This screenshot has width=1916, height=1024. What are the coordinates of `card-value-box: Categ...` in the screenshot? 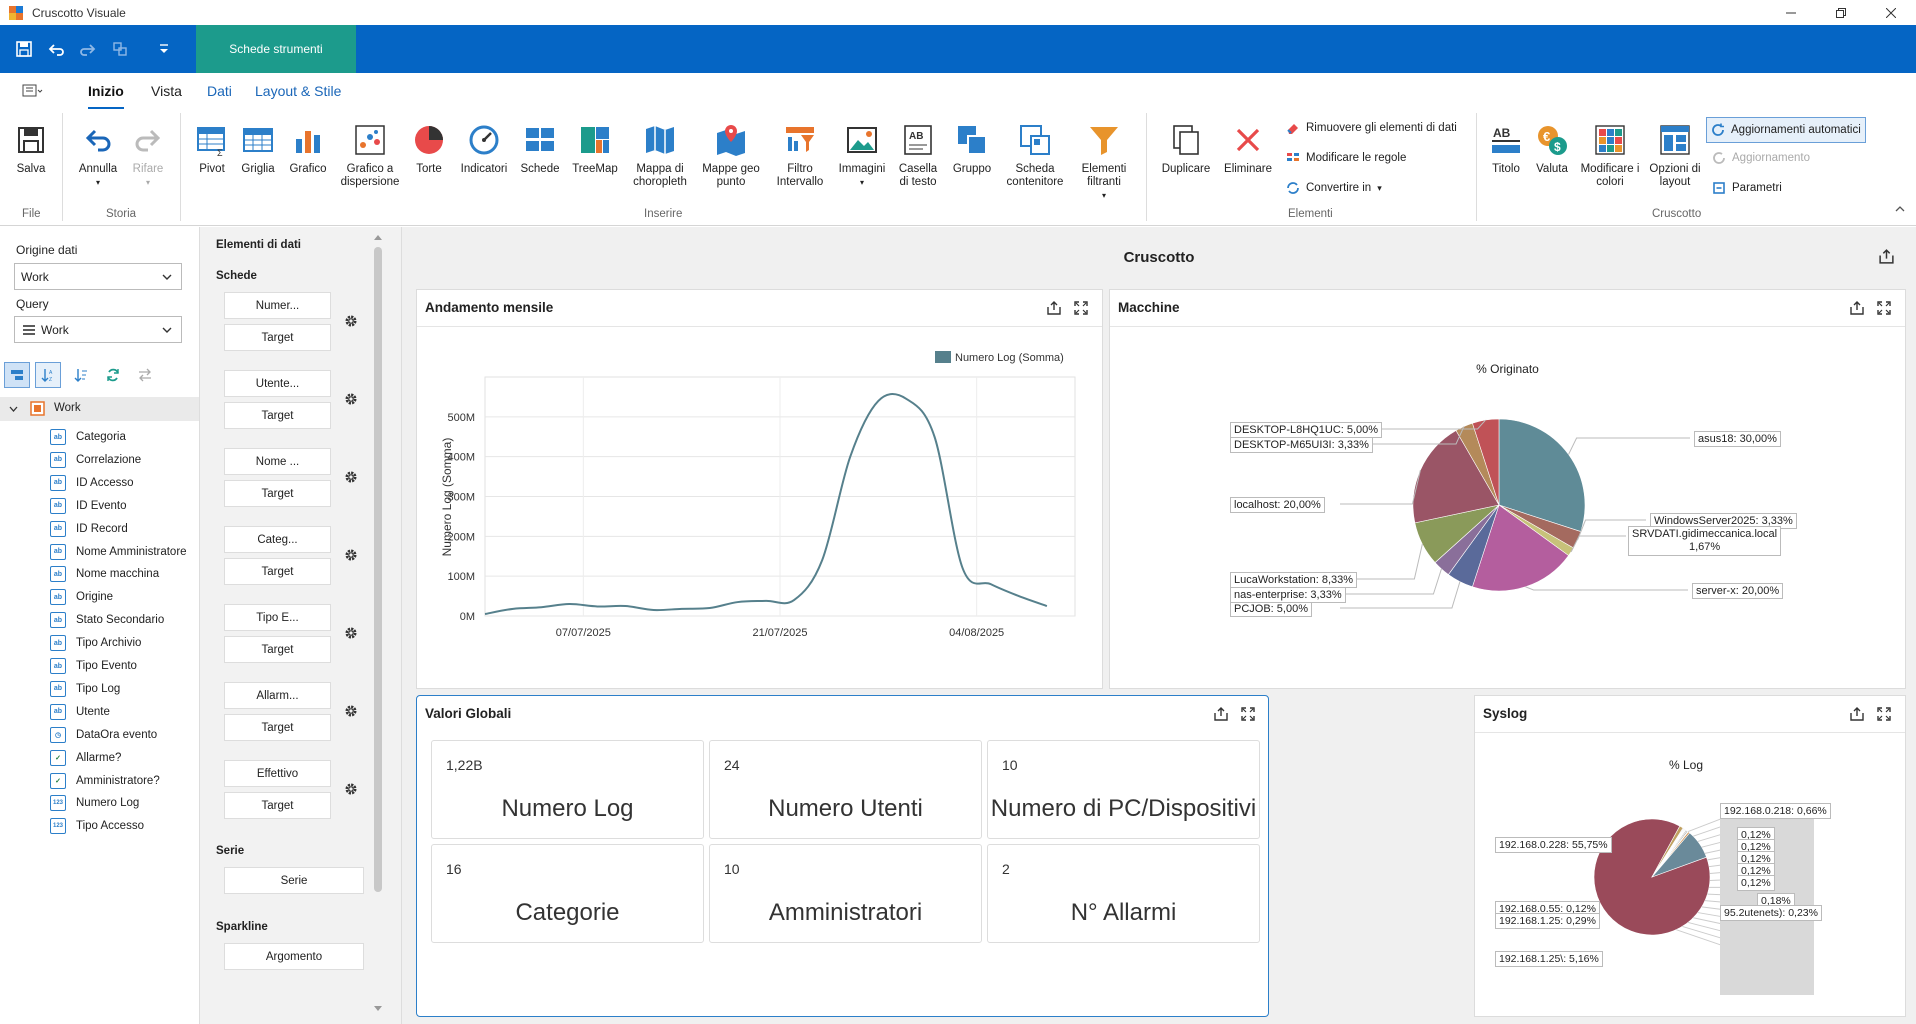 It's located at (277, 539).